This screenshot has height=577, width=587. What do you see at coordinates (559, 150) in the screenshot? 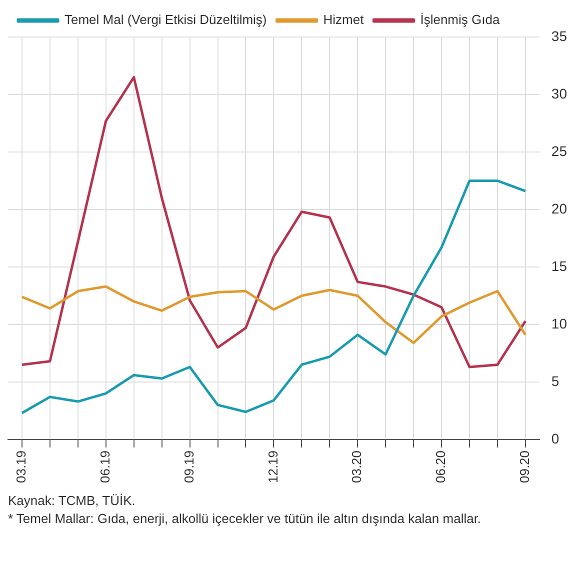
I see `y-tick-label: 25` at bounding box center [559, 150].